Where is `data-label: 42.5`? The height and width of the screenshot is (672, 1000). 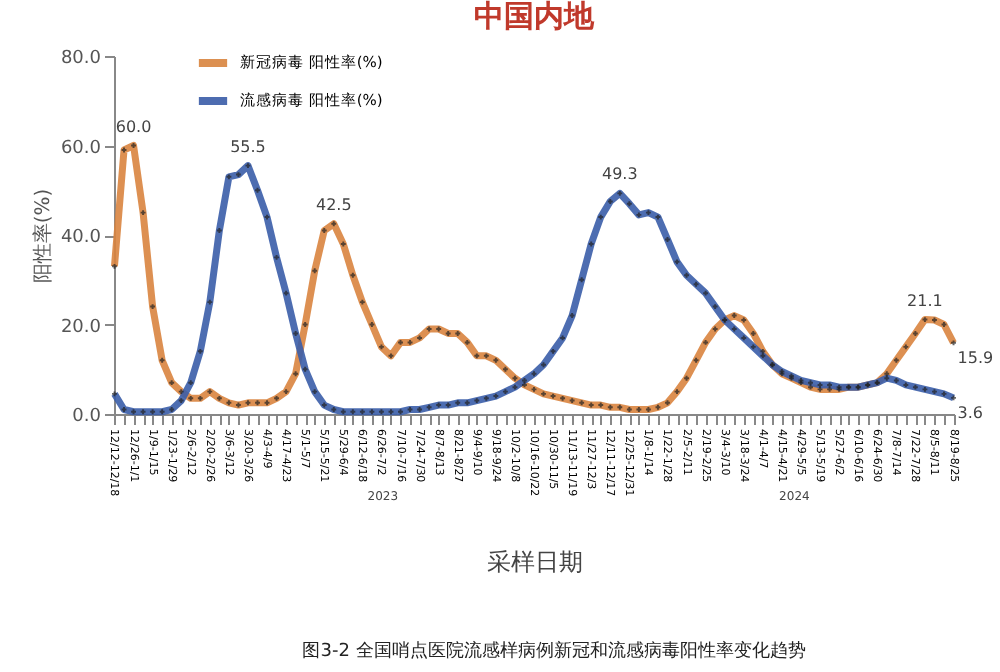
data-label: 42.5 is located at coordinates (333, 204).